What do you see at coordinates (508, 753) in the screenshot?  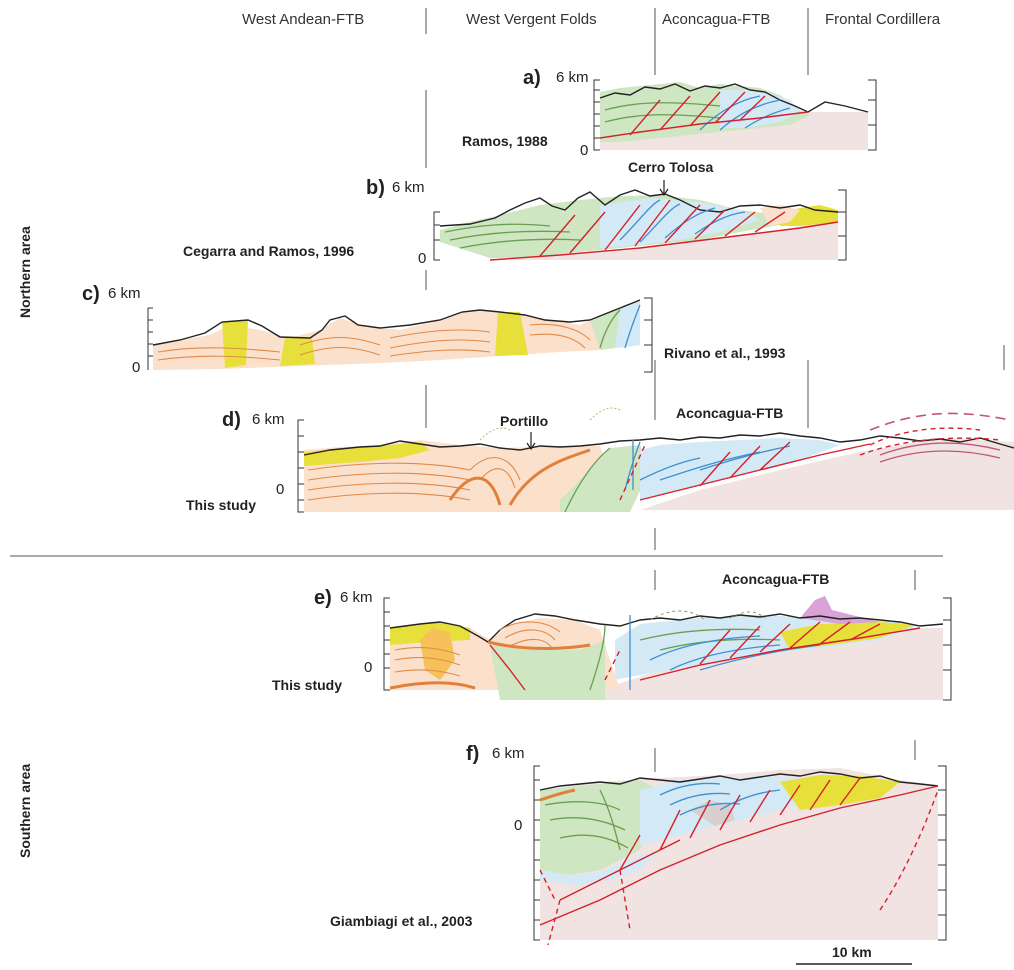 I see `section-f-top-label: 6 km` at bounding box center [508, 753].